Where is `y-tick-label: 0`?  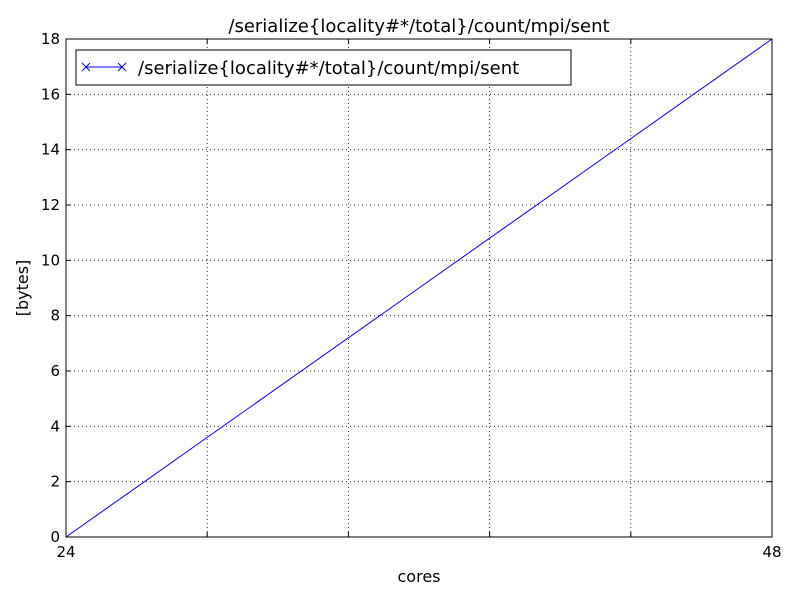
y-tick-label: 0 is located at coordinates (55, 537).